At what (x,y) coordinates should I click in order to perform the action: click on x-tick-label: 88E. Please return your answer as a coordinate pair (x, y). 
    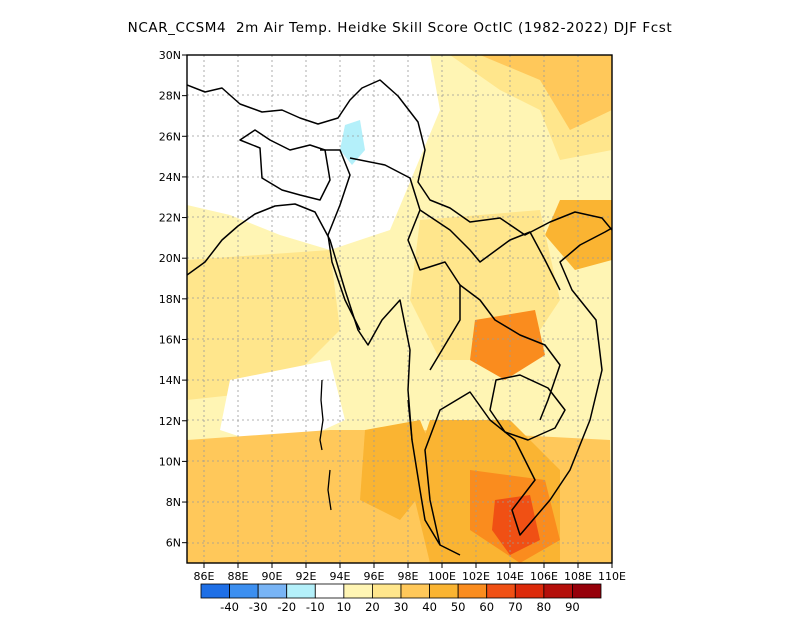
    Looking at the image, I should click on (238, 576).